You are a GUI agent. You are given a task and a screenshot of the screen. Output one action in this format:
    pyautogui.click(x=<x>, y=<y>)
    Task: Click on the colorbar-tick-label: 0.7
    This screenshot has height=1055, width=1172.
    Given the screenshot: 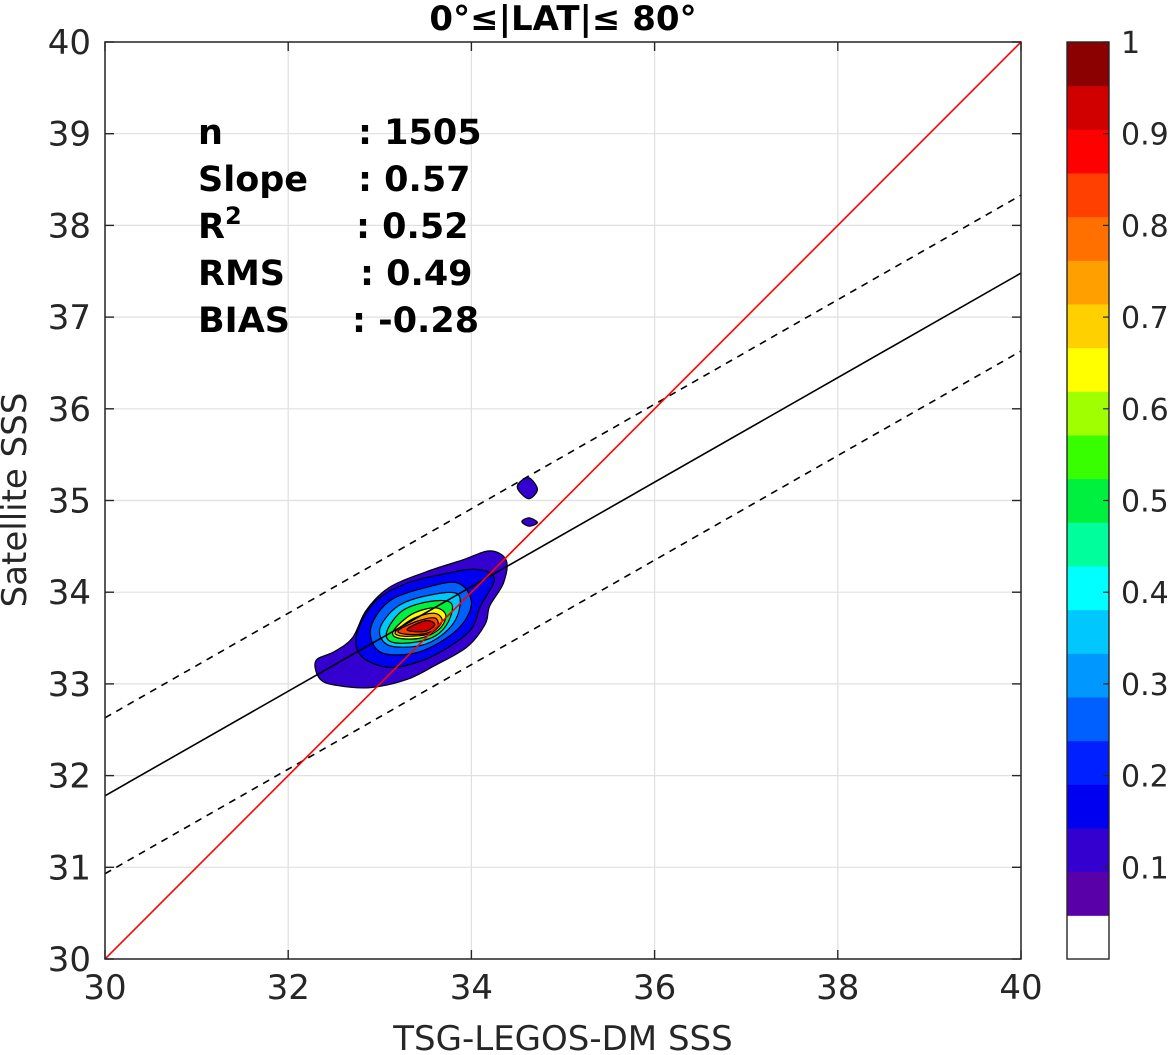 What is the action you would take?
    pyautogui.click(x=1145, y=318)
    